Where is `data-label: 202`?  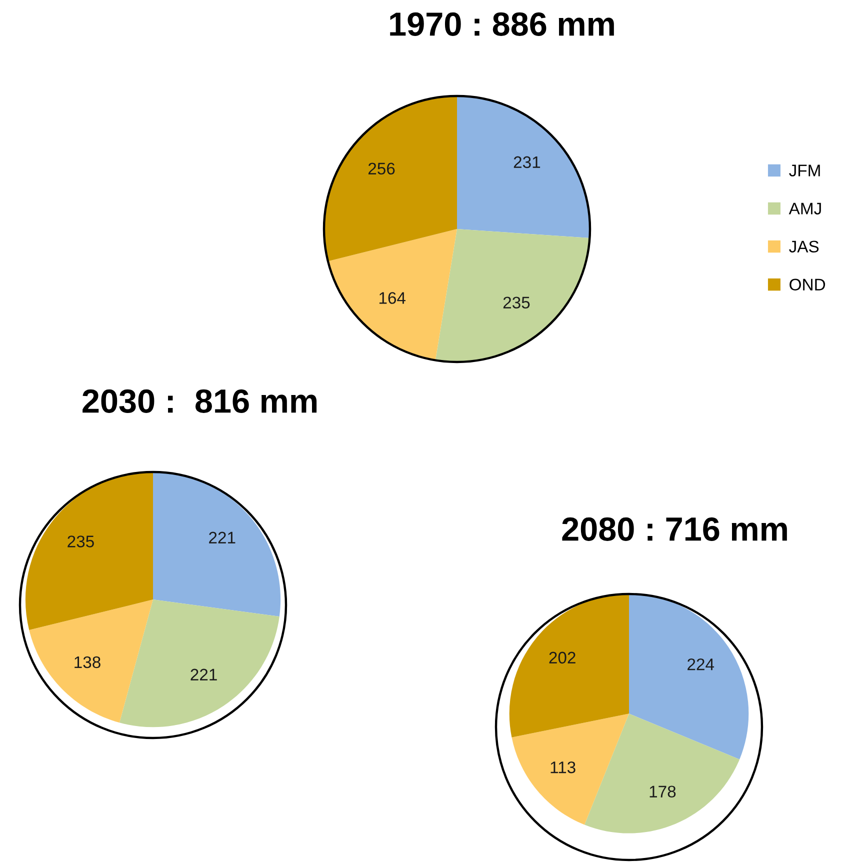
data-label: 202 is located at coordinates (562, 658).